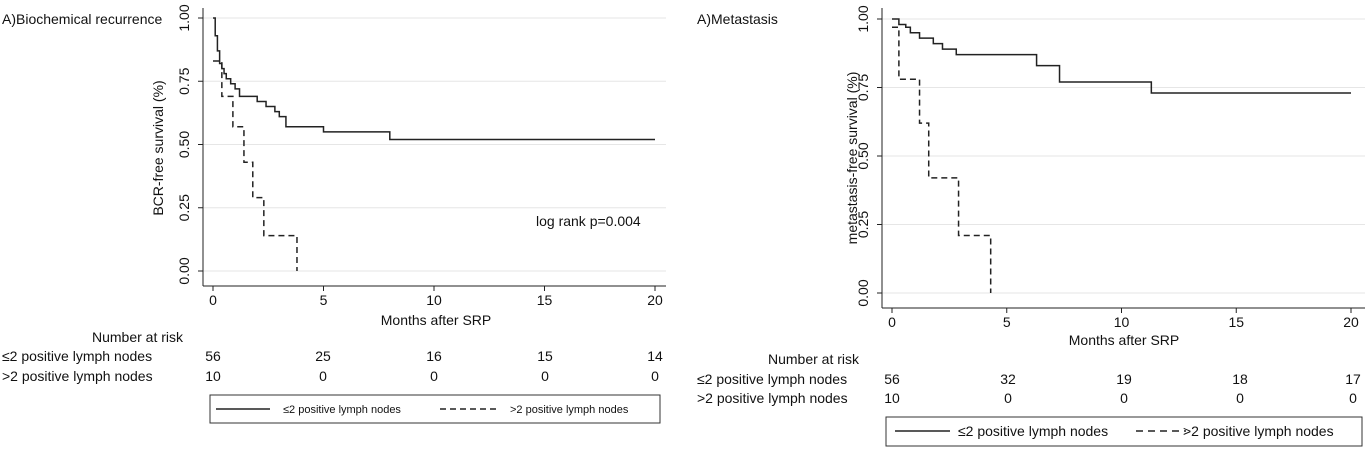  Describe the element at coordinates (545, 356) in the screenshot. I see `risk-value: 15` at that location.